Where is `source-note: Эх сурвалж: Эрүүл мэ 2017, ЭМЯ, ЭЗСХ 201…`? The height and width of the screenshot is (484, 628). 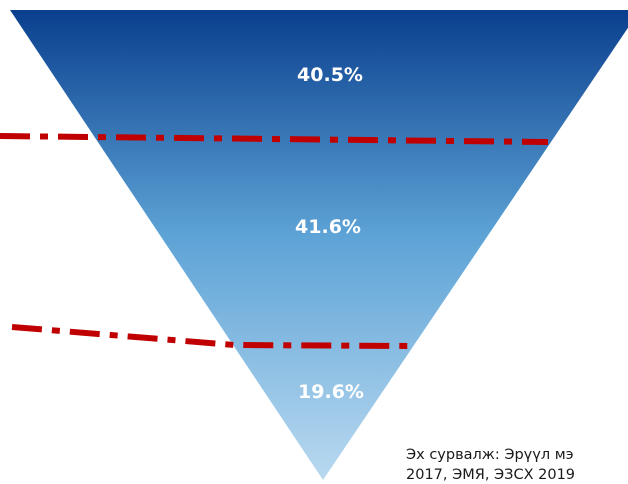 source-note: Эх сурвалж: Эрүүл мэ 2017, ЭМЯ, ЭЗСХ 201… is located at coordinates (517, 464).